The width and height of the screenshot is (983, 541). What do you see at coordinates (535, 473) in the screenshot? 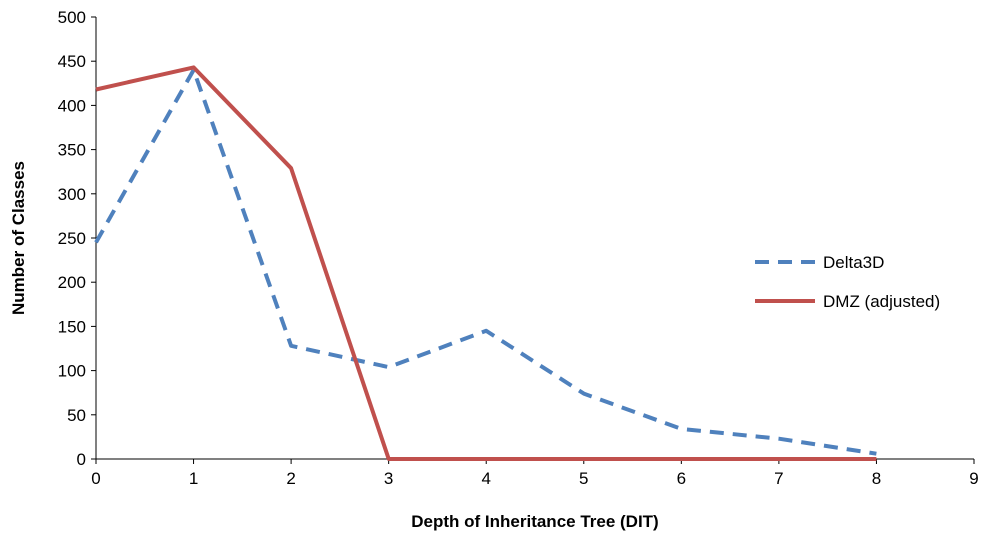
I see `x-axis-ticks: 0 1 2 3 4 5 6 7 8 9` at bounding box center [535, 473].